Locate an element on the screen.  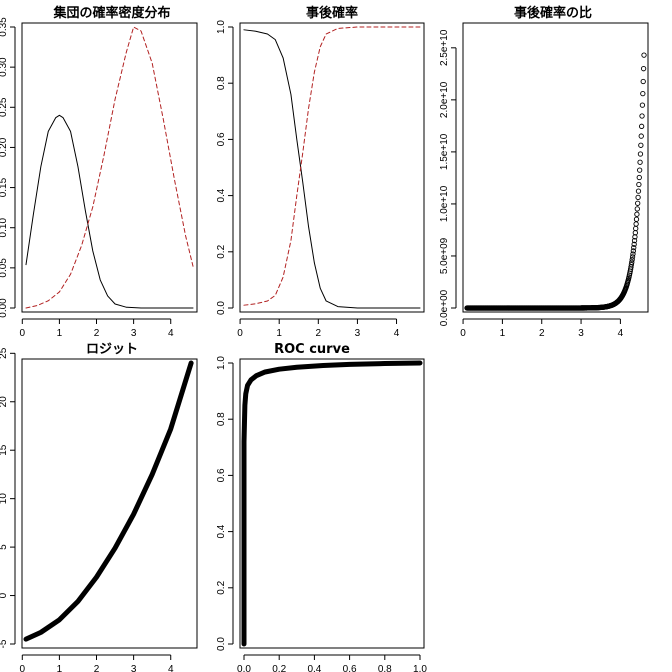
x-tick-label: 1.0 is located at coordinates (420, 668).